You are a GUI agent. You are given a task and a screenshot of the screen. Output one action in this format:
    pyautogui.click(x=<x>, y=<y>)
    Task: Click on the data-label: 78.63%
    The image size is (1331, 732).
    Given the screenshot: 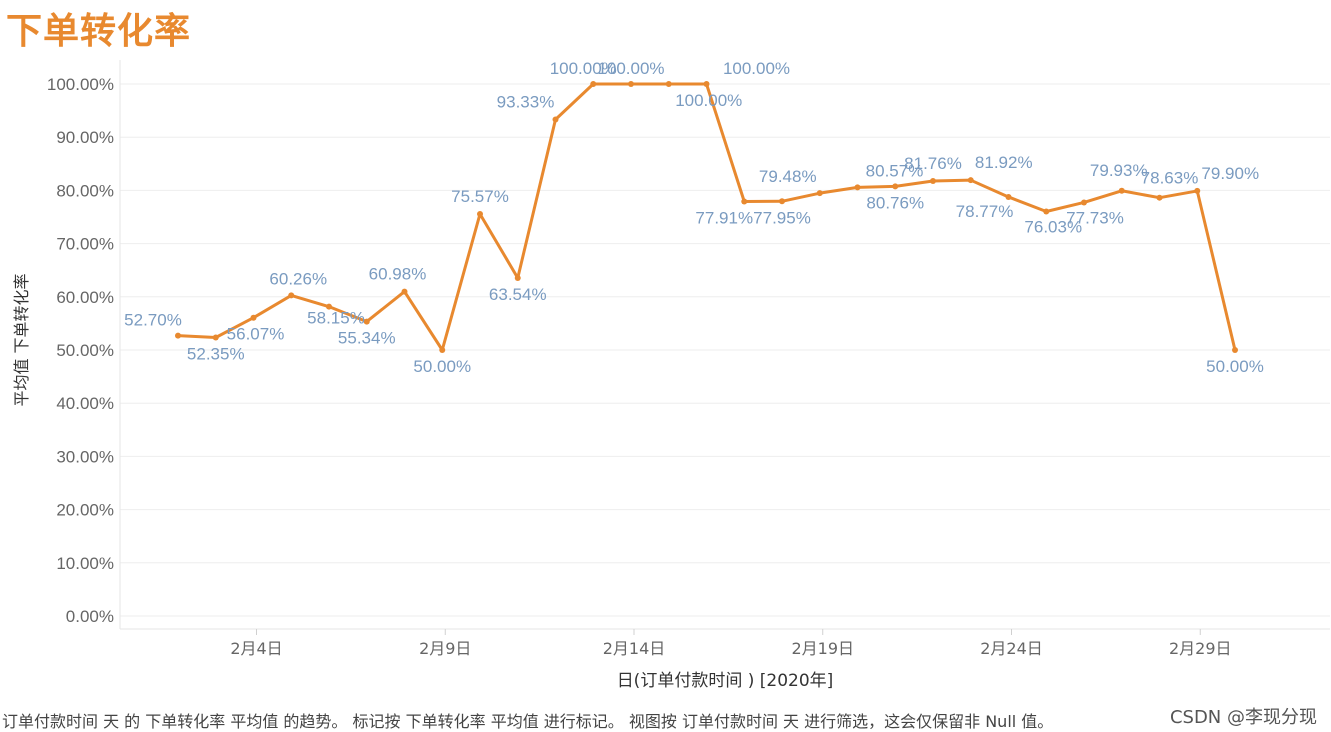 What is the action you would take?
    pyautogui.click(x=1170, y=178)
    